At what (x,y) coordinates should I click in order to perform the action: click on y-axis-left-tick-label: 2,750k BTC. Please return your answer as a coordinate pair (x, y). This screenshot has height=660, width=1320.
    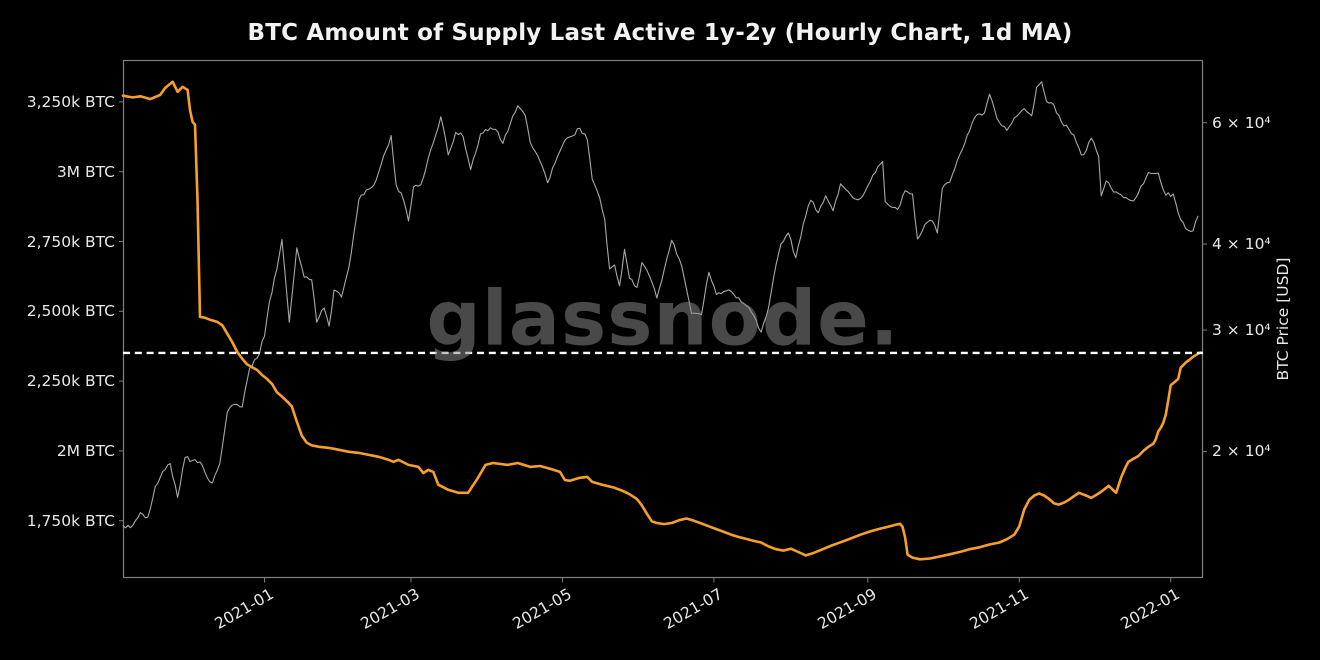
    Looking at the image, I should click on (70, 241).